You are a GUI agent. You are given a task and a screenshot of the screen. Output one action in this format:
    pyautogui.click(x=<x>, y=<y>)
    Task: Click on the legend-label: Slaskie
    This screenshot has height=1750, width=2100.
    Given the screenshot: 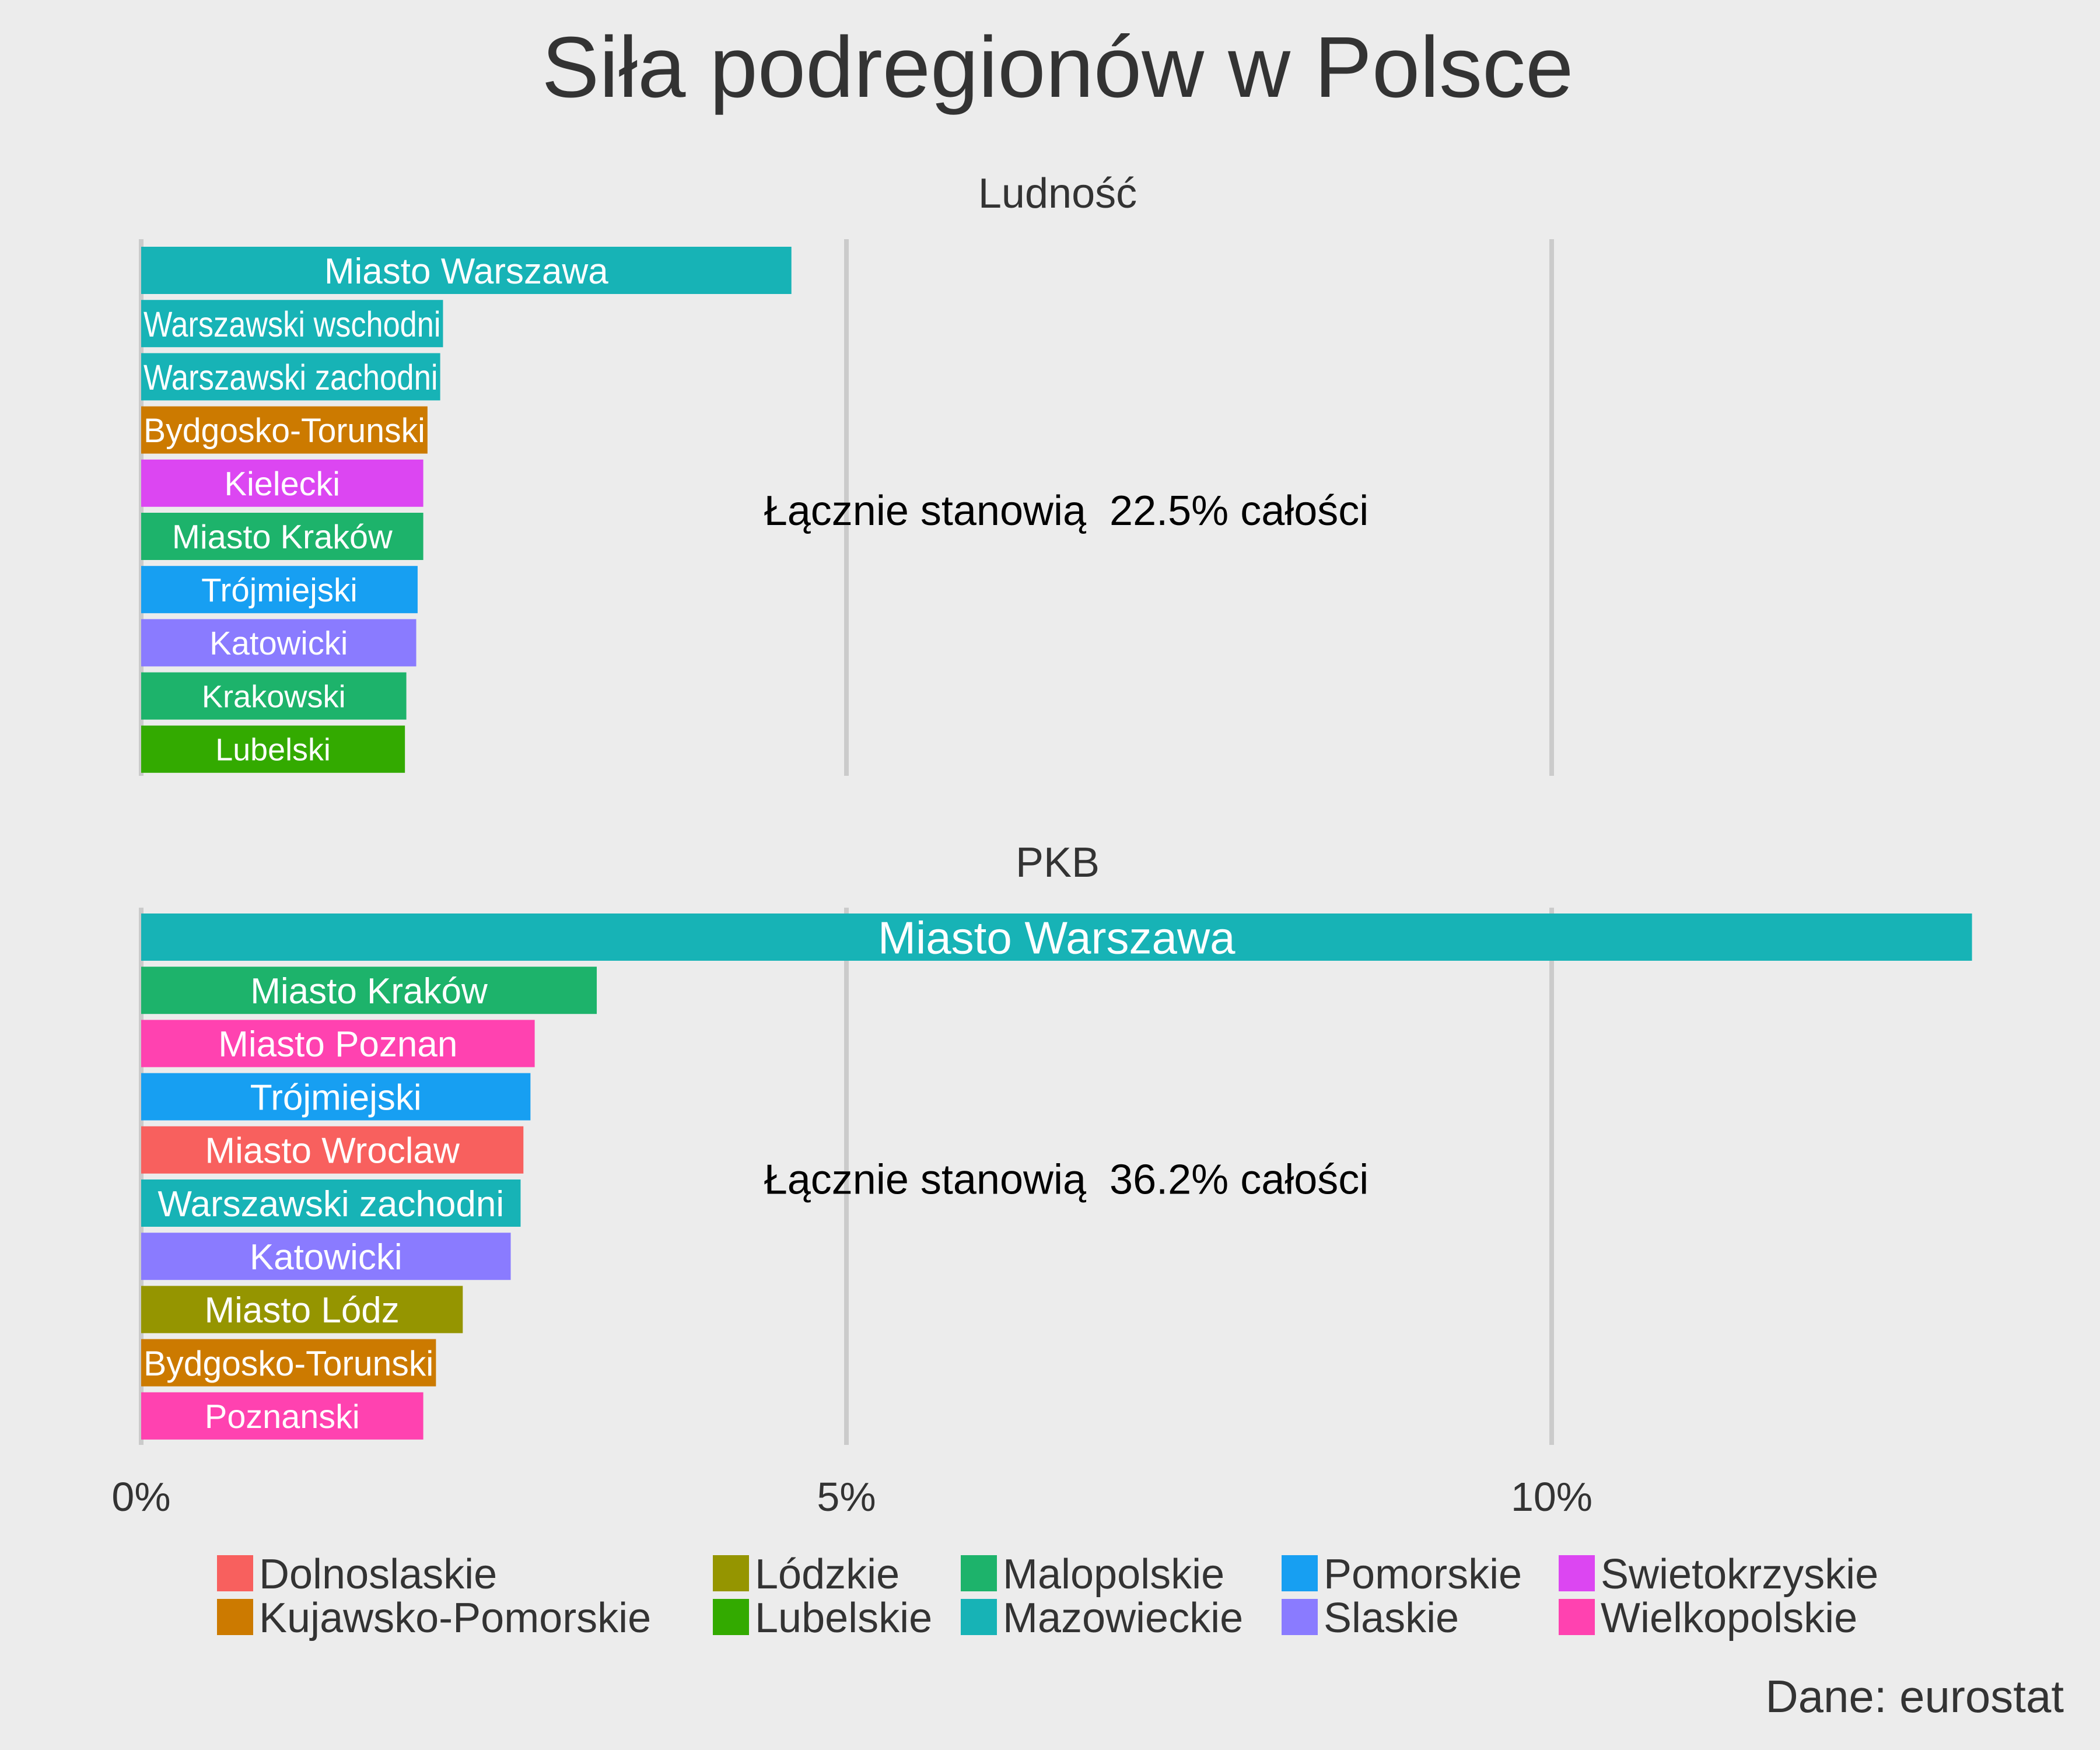 What is the action you would take?
    pyautogui.click(x=1391, y=1618)
    